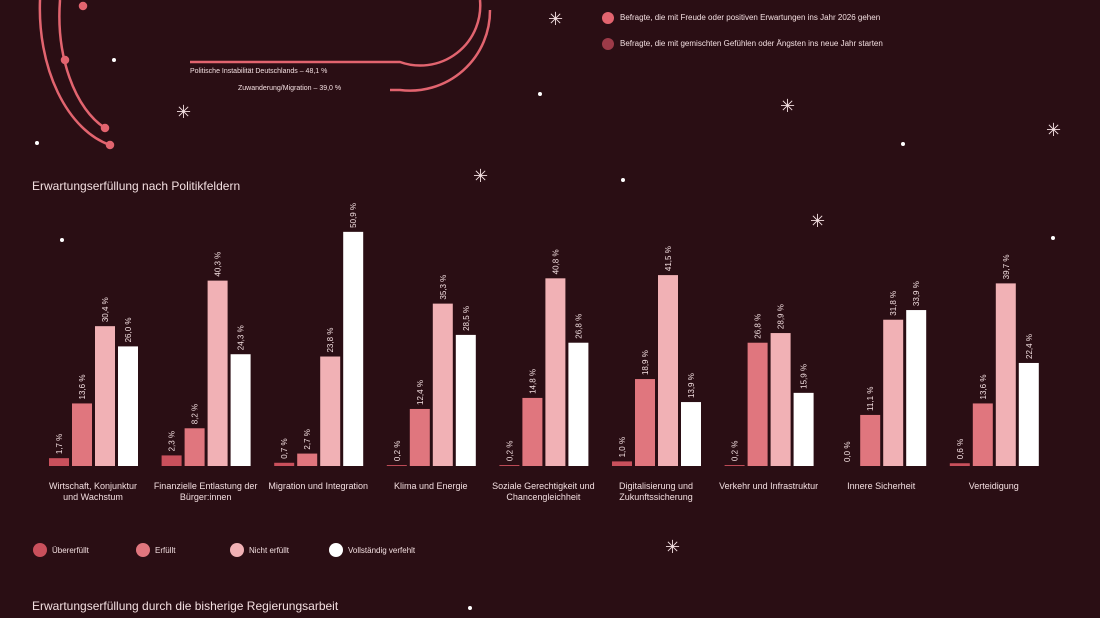 Image resolution: width=1100 pixels, height=618 pixels. I want to click on x-tick-label: Finanzielle Entlastung der Bürger:innen, so click(205, 491).